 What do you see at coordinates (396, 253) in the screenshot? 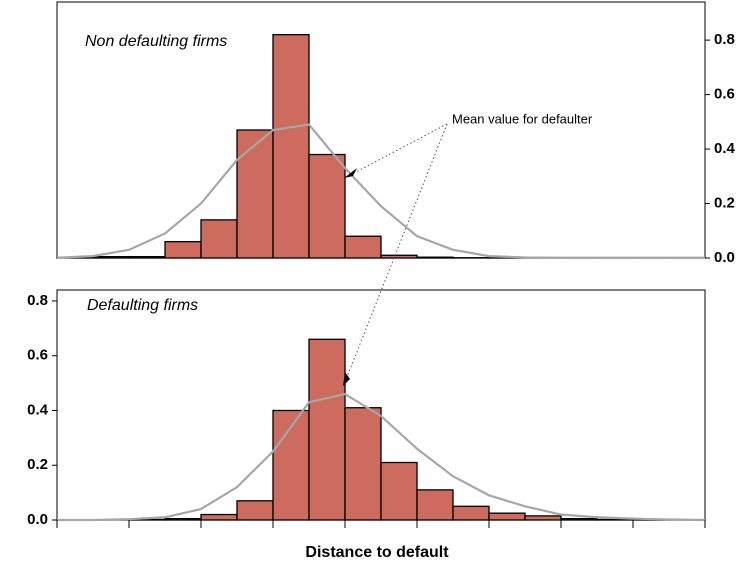
I see `annotation-pointers` at bounding box center [396, 253].